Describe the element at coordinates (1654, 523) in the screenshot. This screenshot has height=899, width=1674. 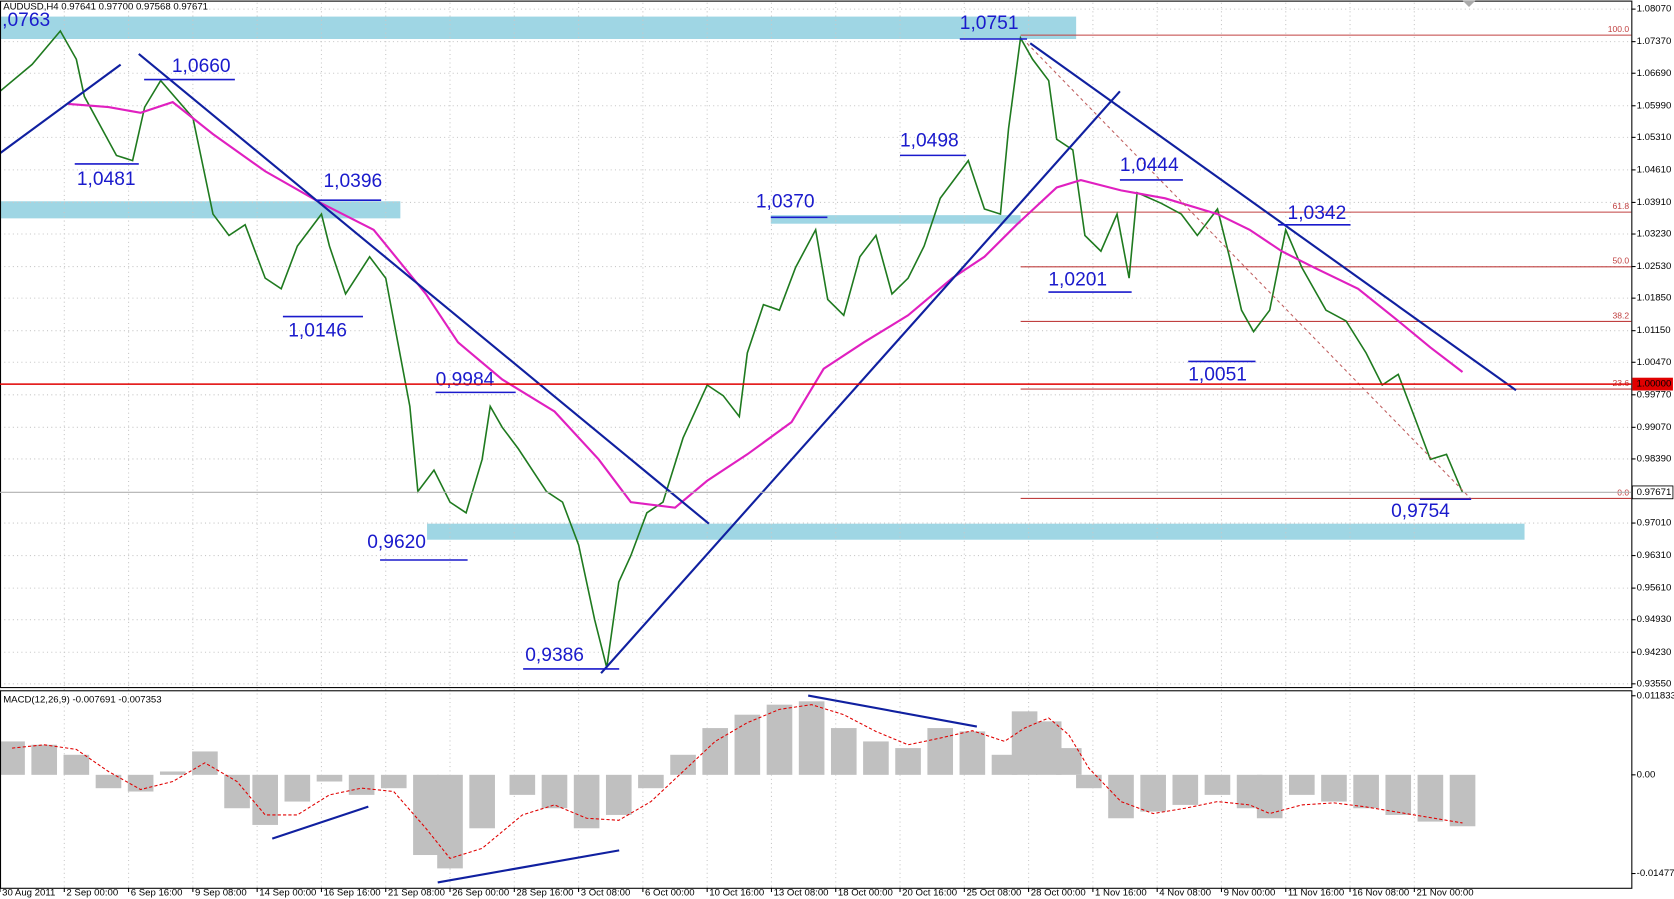
I see `y-tick-label: 0.97010` at that location.